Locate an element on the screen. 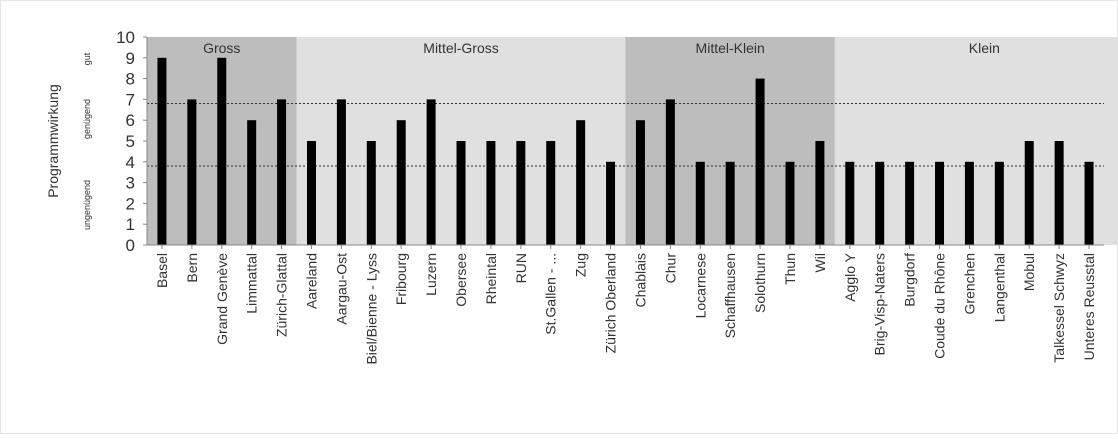  x-tick-label: Grand Genève is located at coordinates (222, 299).